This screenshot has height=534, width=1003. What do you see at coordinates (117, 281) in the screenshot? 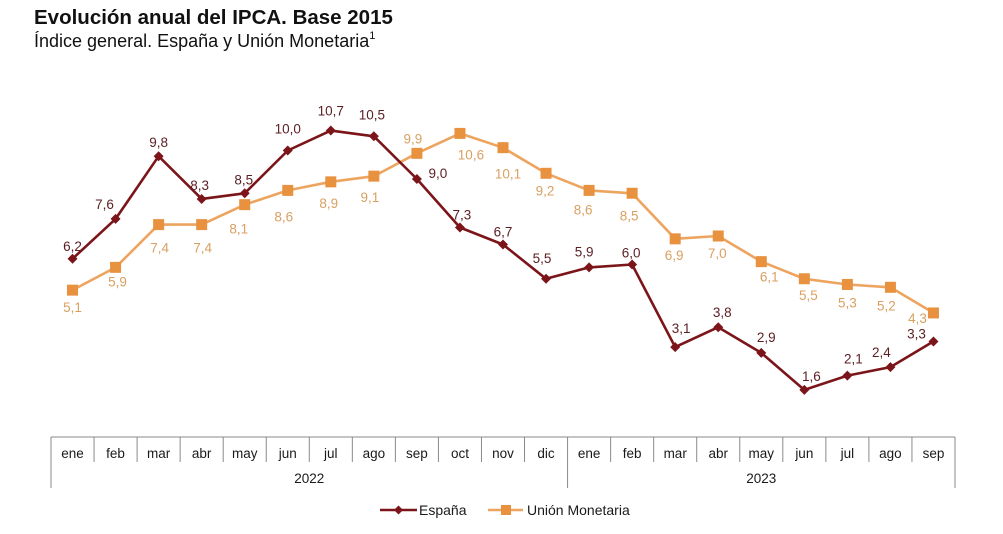
I see `data-label-union-monetaria: 5,9` at bounding box center [117, 281].